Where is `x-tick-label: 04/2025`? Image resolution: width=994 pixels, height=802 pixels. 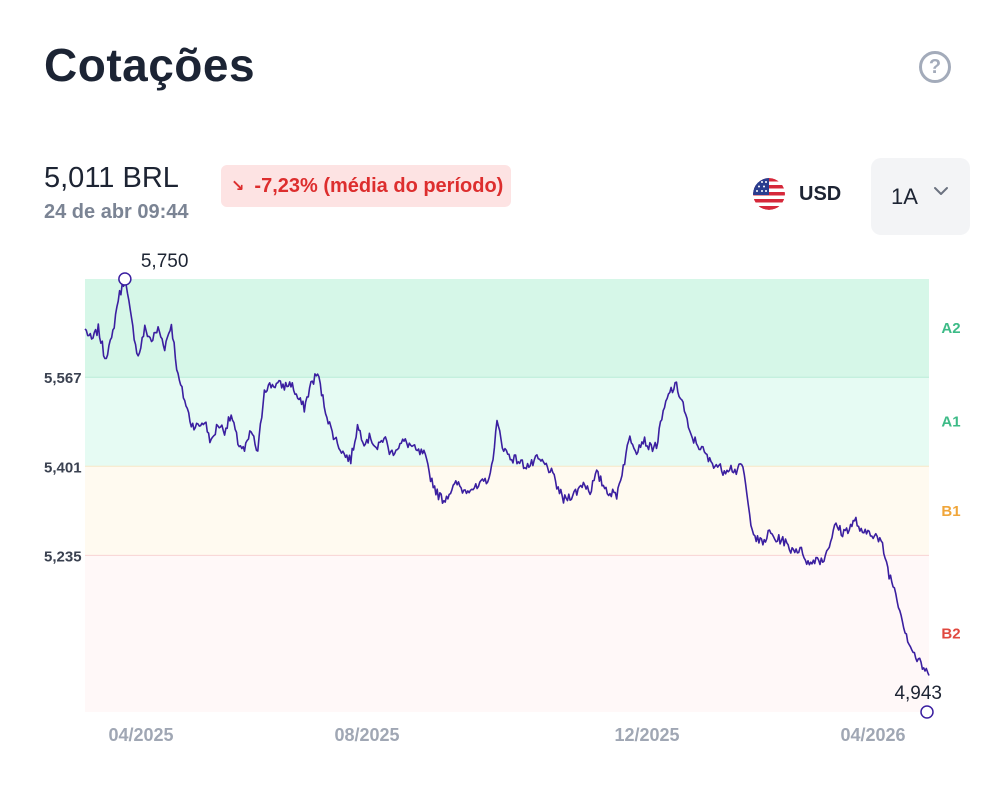
x-tick-label: 04/2025 is located at coordinates (140, 735).